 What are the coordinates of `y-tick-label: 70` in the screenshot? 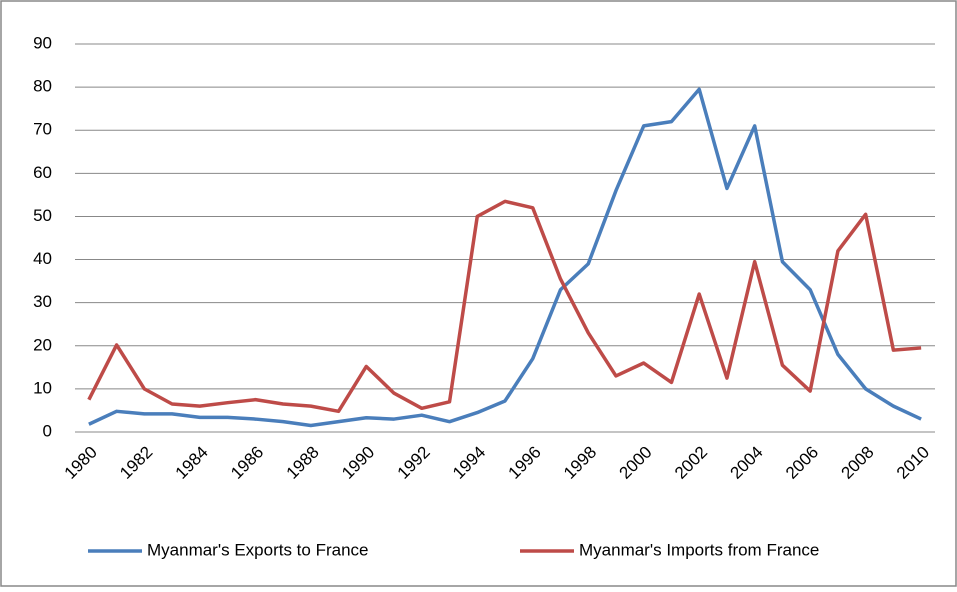 It's located at (42, 129).